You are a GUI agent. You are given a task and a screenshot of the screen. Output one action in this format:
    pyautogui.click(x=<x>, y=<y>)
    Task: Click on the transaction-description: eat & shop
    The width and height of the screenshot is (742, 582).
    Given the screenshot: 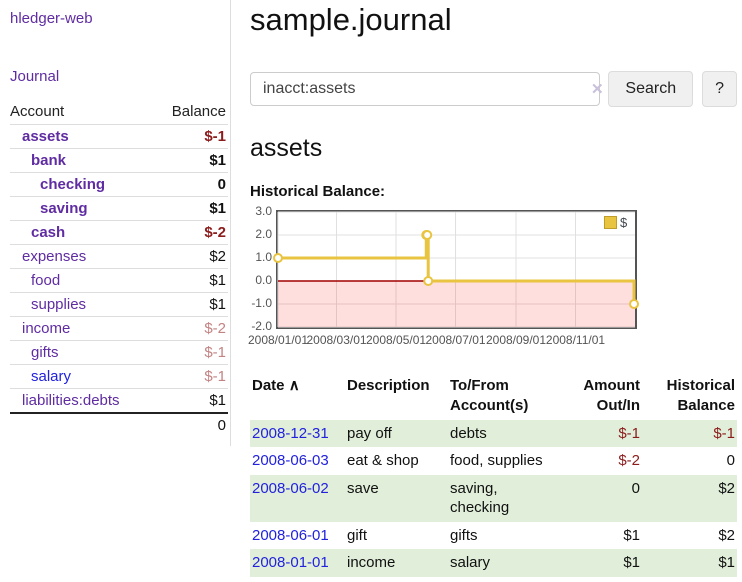 What is the action you would take?
    pyautogui.click(x=383, y=460)
    